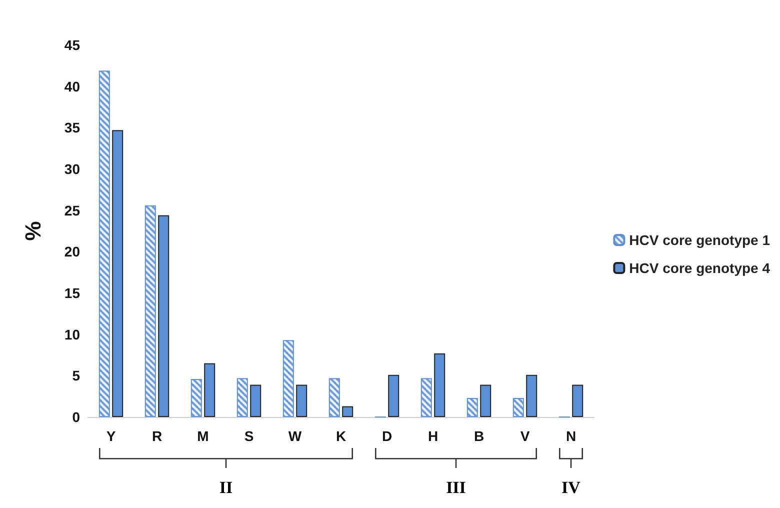  I want to click on x-tick-label: N, so click(571, 436).